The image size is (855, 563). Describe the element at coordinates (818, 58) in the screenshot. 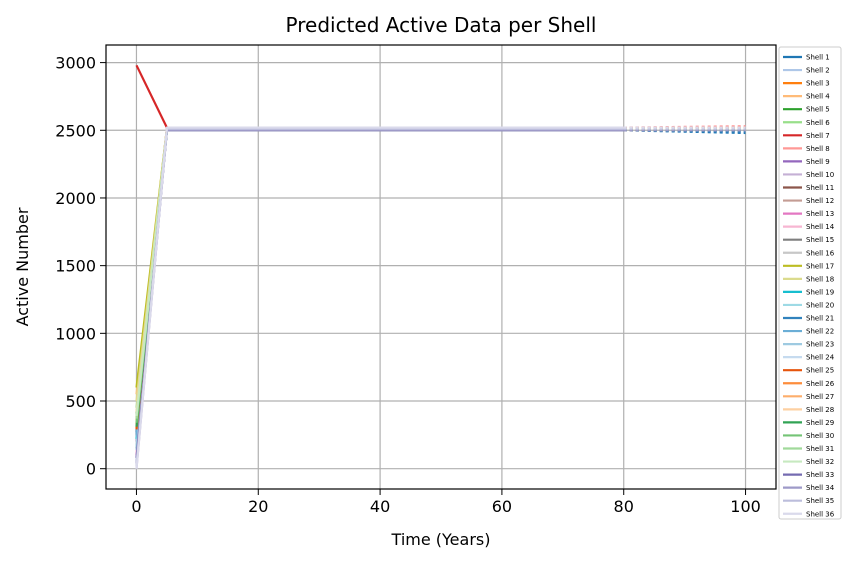

I see `legend-label: Shell 1` at that location.